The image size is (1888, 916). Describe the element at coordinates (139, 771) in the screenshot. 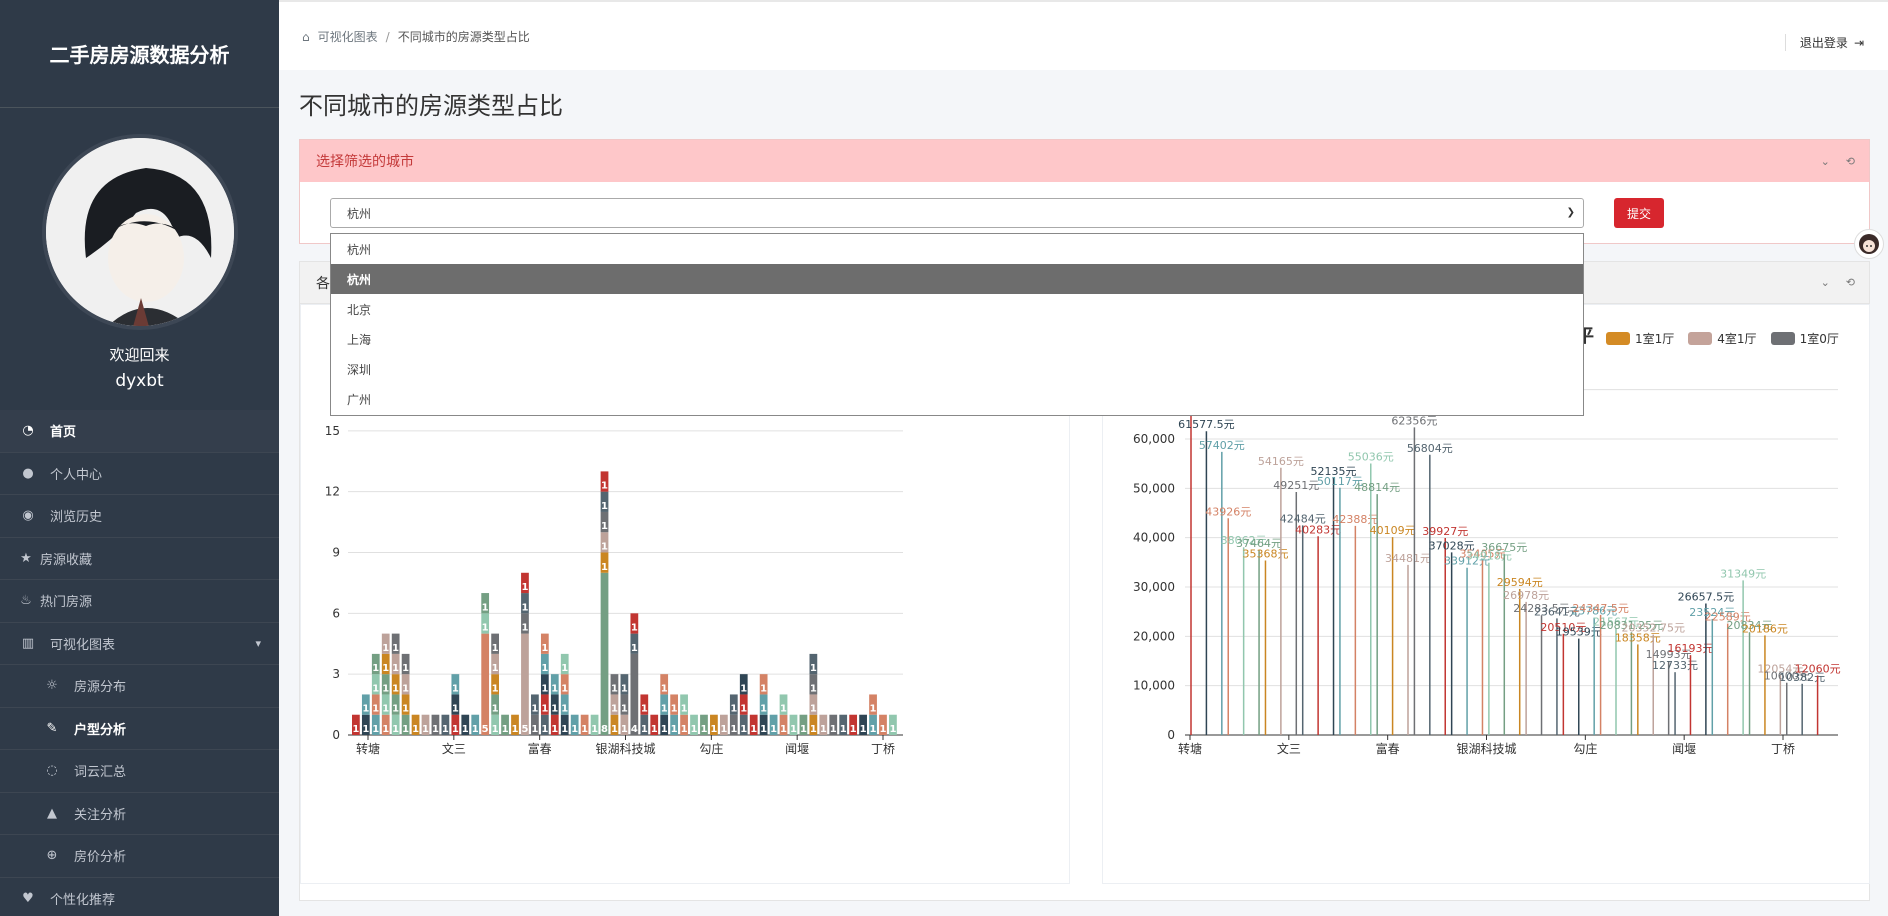

I see `sidebar-item-wordcloud: ◌ 词云汇总` at that location.